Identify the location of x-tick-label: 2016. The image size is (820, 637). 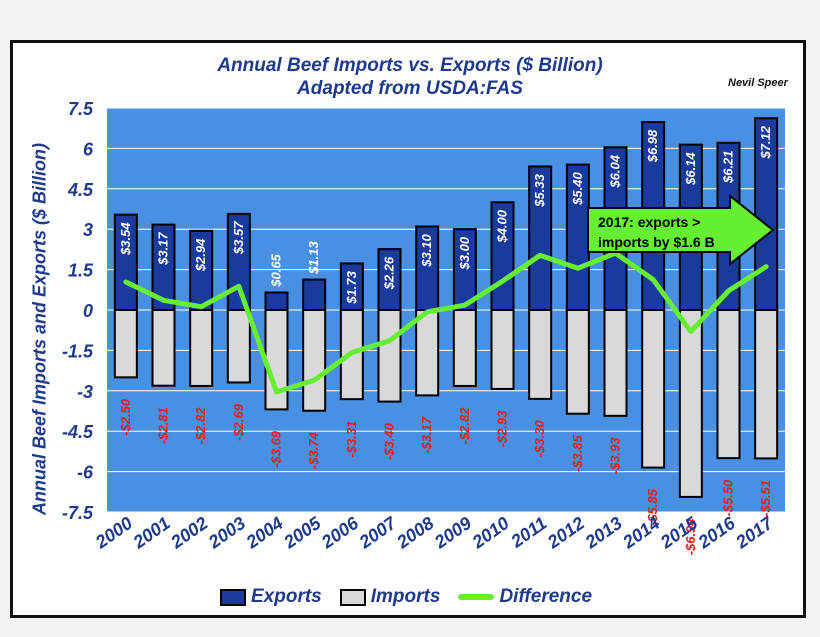
(717, 532).